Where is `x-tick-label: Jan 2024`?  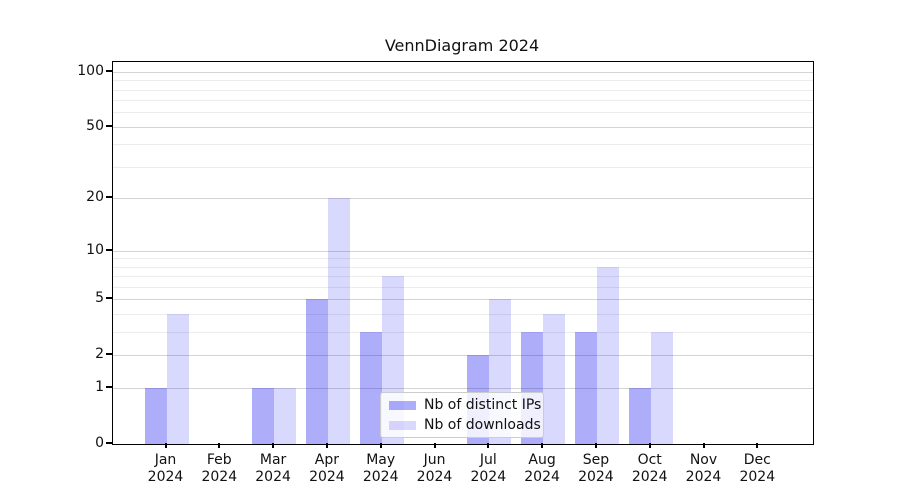 x-tick-label: Jan 2024 is located at coordinates (166, 469).